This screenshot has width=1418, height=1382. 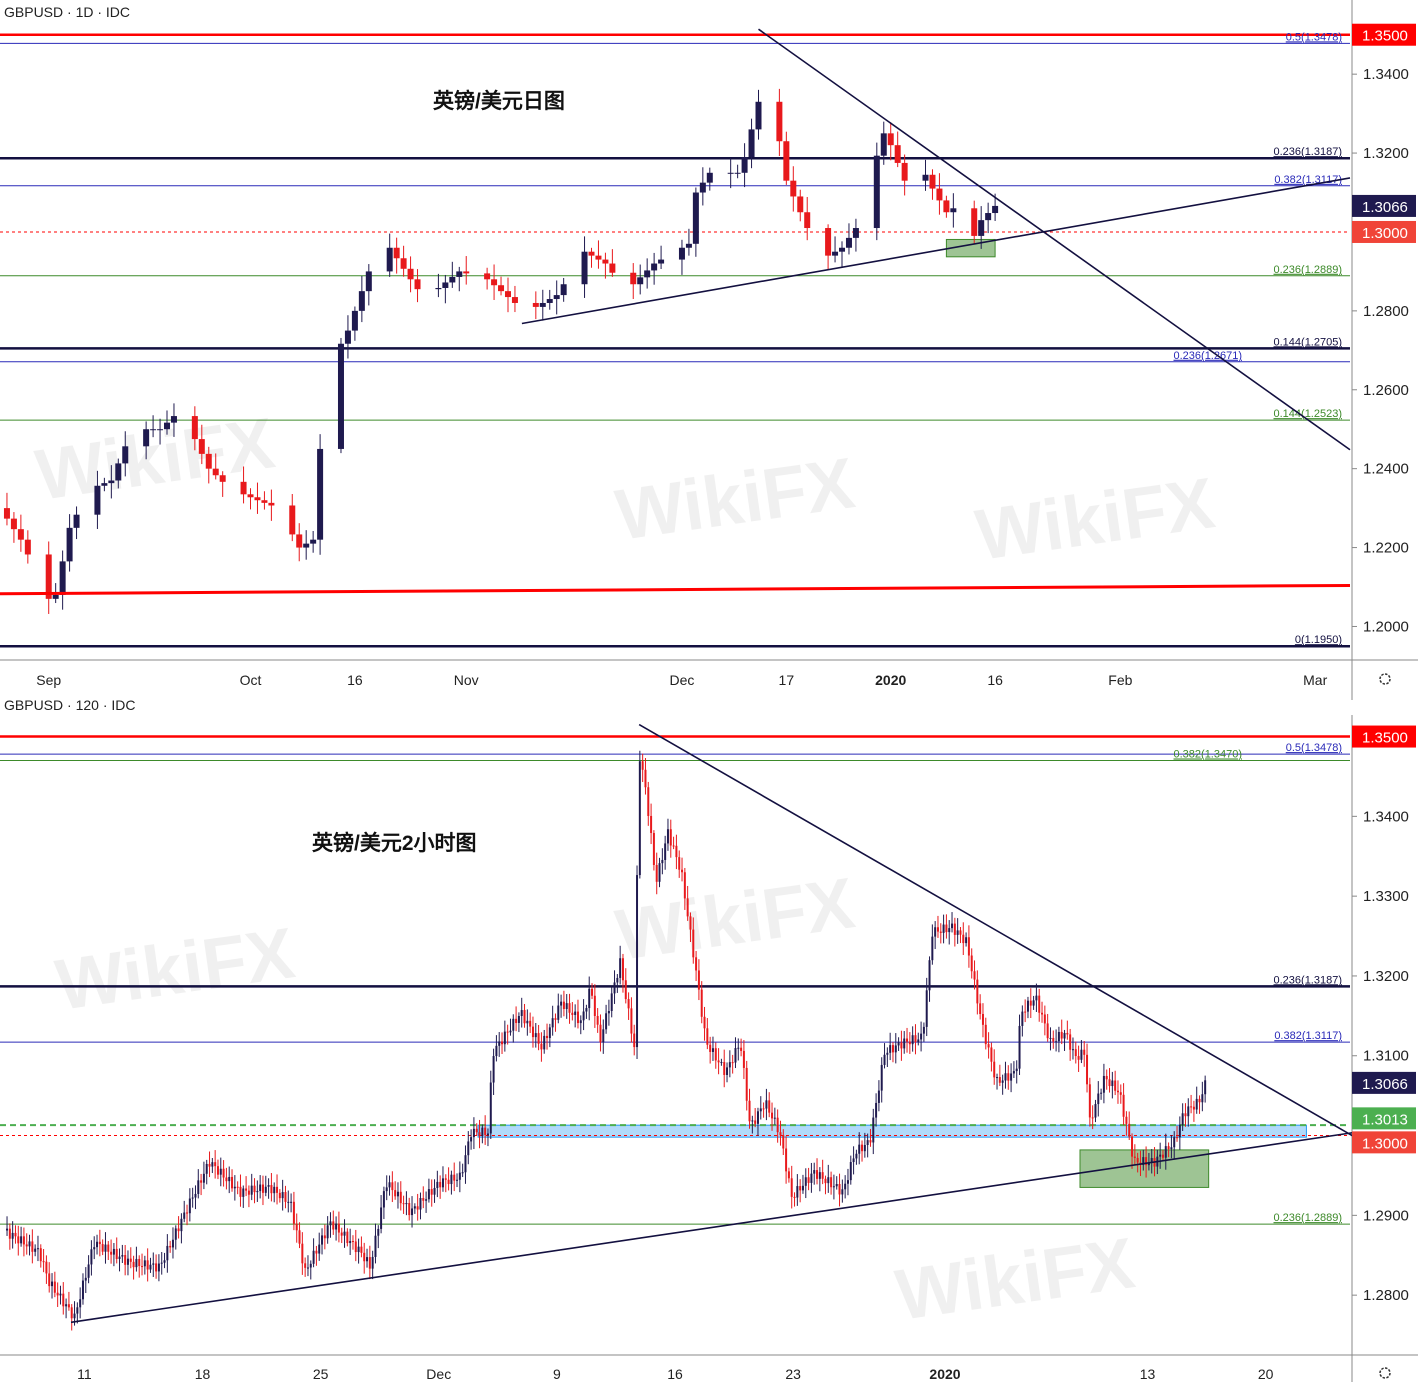 I want to click on zone-box, so click(x=1144, y=1168).